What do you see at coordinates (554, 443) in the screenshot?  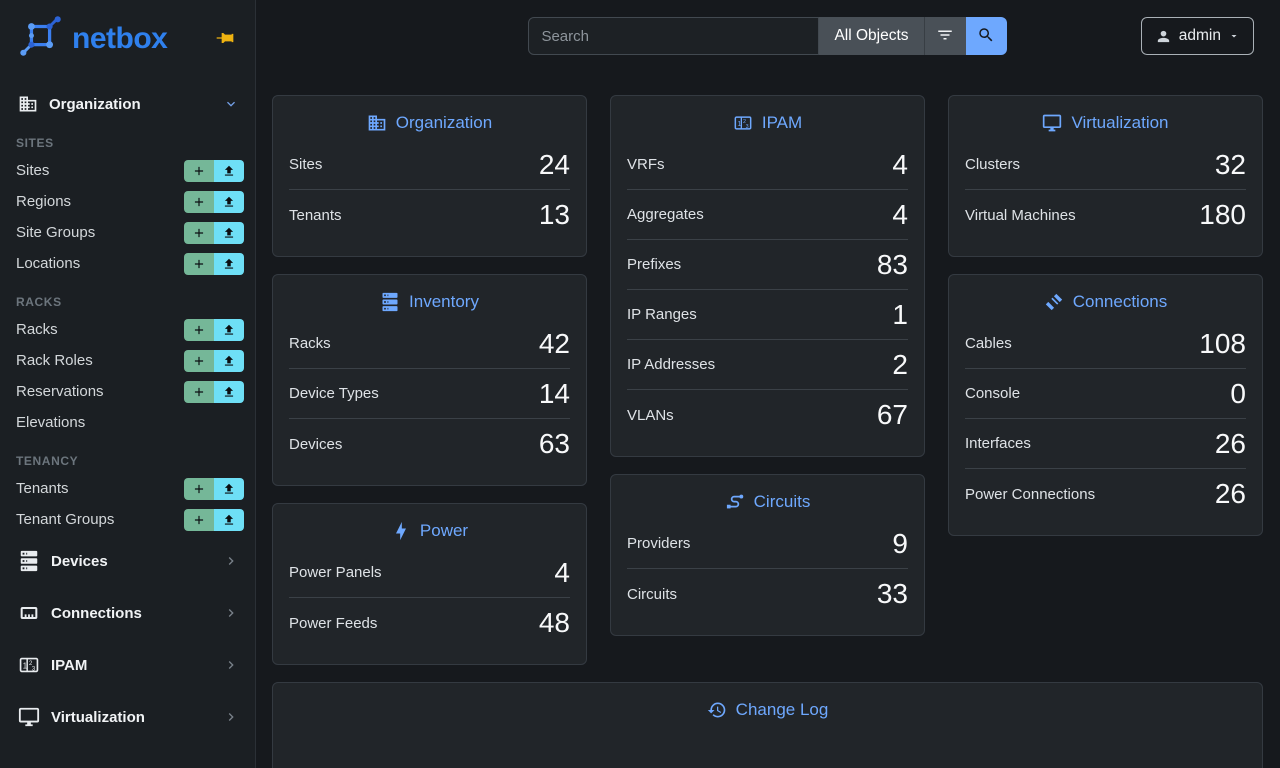 I see `stat-value: 63` at bounding box center [554, 443].